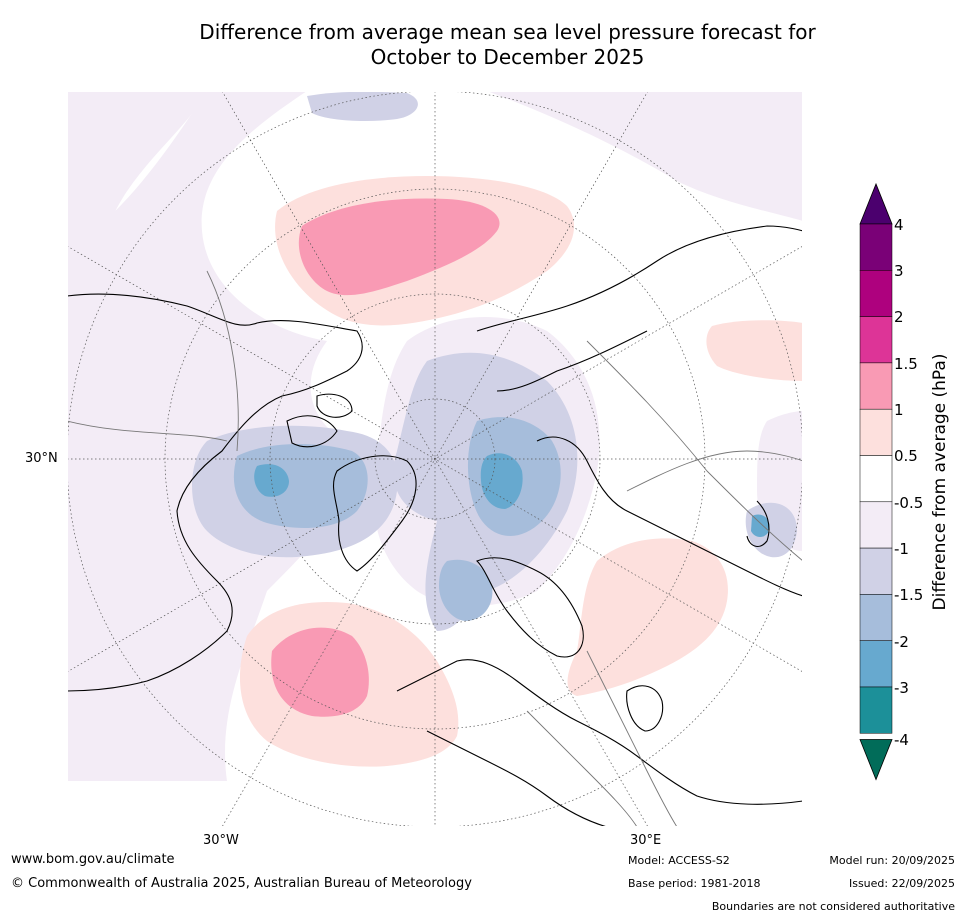 This screenshot has width=965, height=919. I want to click on colorbar-tick-neg2: -2, so click(901, 642).